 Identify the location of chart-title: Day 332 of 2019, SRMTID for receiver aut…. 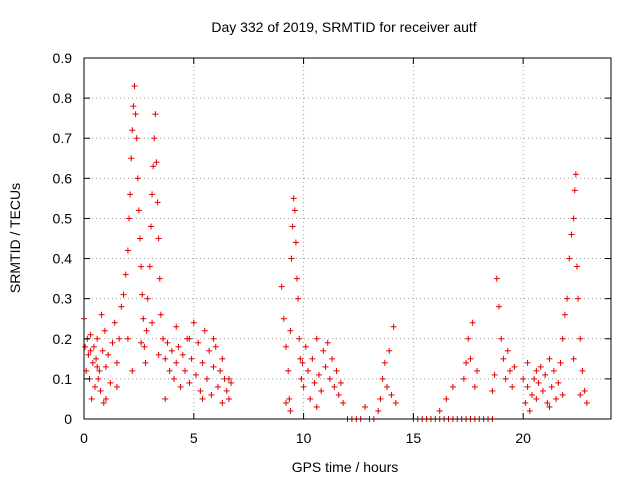
(343, 27).